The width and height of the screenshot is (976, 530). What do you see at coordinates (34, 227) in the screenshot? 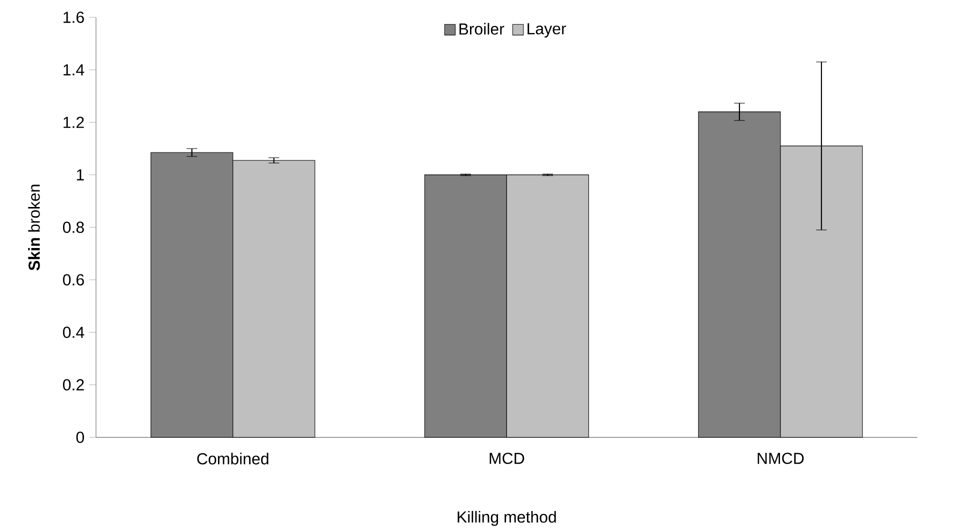
I see `y-axis-title: Skin broken` at bounding box center [34, 227].